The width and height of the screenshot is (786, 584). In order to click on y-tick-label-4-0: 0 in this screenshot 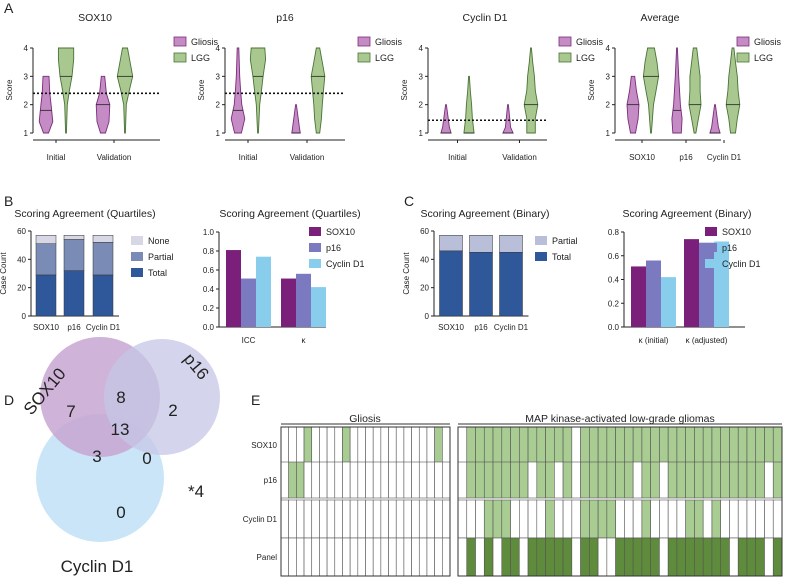, I will do `click(24, 316)`.